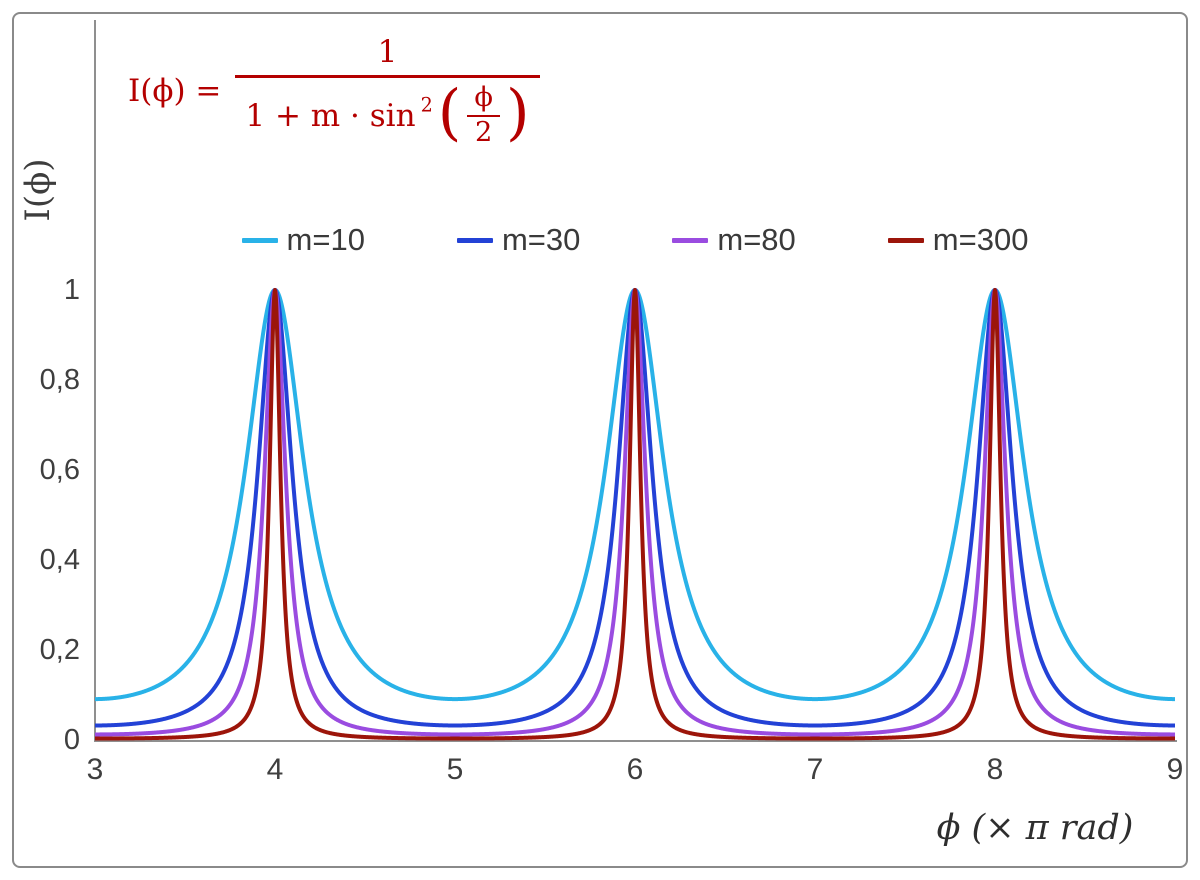 The width and height of the screenshot is (1200, 880). I want to click on legend-item-m300: m=300, so click(958, 240).